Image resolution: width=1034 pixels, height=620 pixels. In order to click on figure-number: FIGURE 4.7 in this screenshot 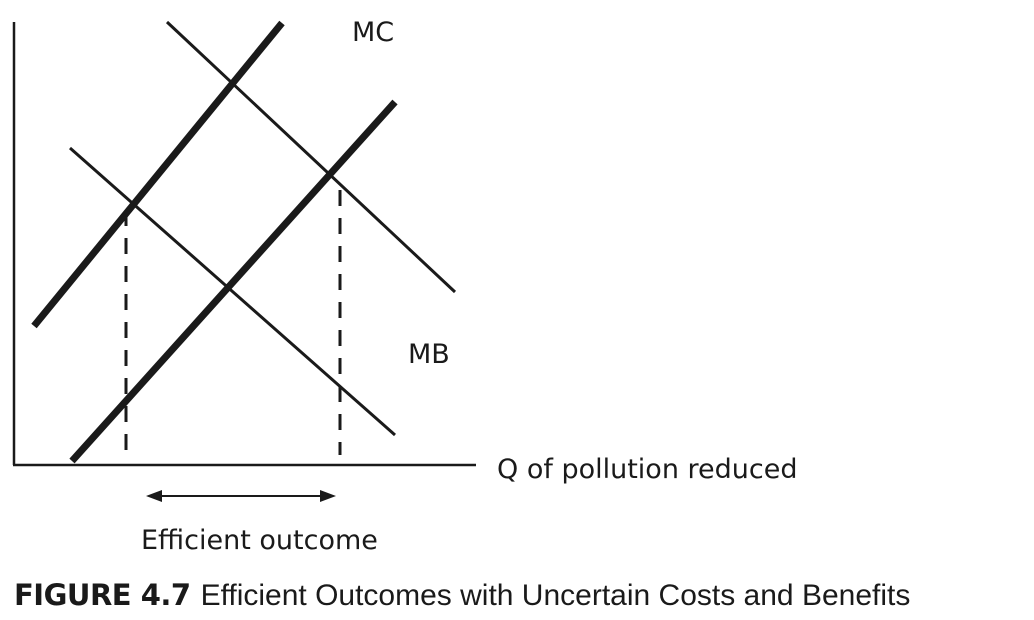, I will do `click(102, 595)`.